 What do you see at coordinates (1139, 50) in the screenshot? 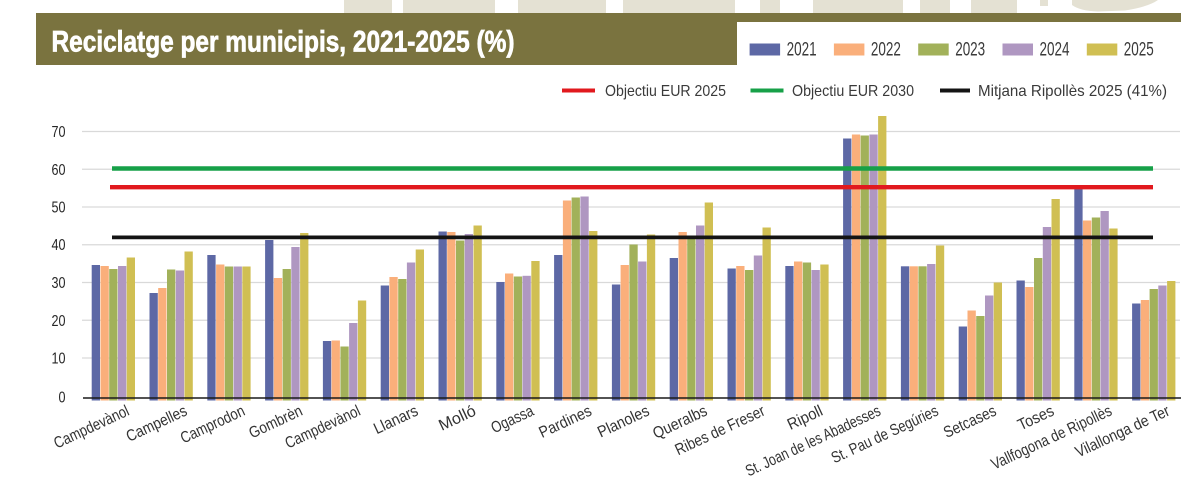
I see `svg-text: 2025` at bounding box center [1139, 50].